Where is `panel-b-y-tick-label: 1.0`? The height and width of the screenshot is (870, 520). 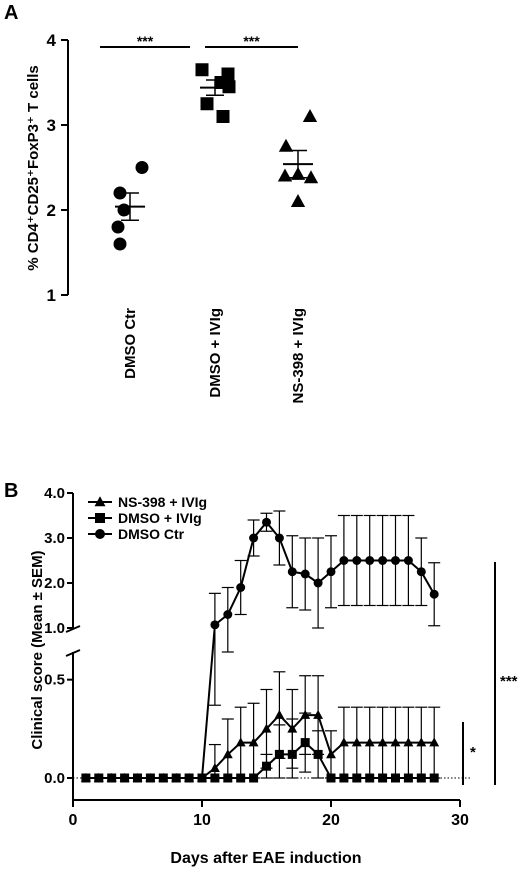
panel-b-y-tick-label: 1.0 is located at coordinates (54, 628).